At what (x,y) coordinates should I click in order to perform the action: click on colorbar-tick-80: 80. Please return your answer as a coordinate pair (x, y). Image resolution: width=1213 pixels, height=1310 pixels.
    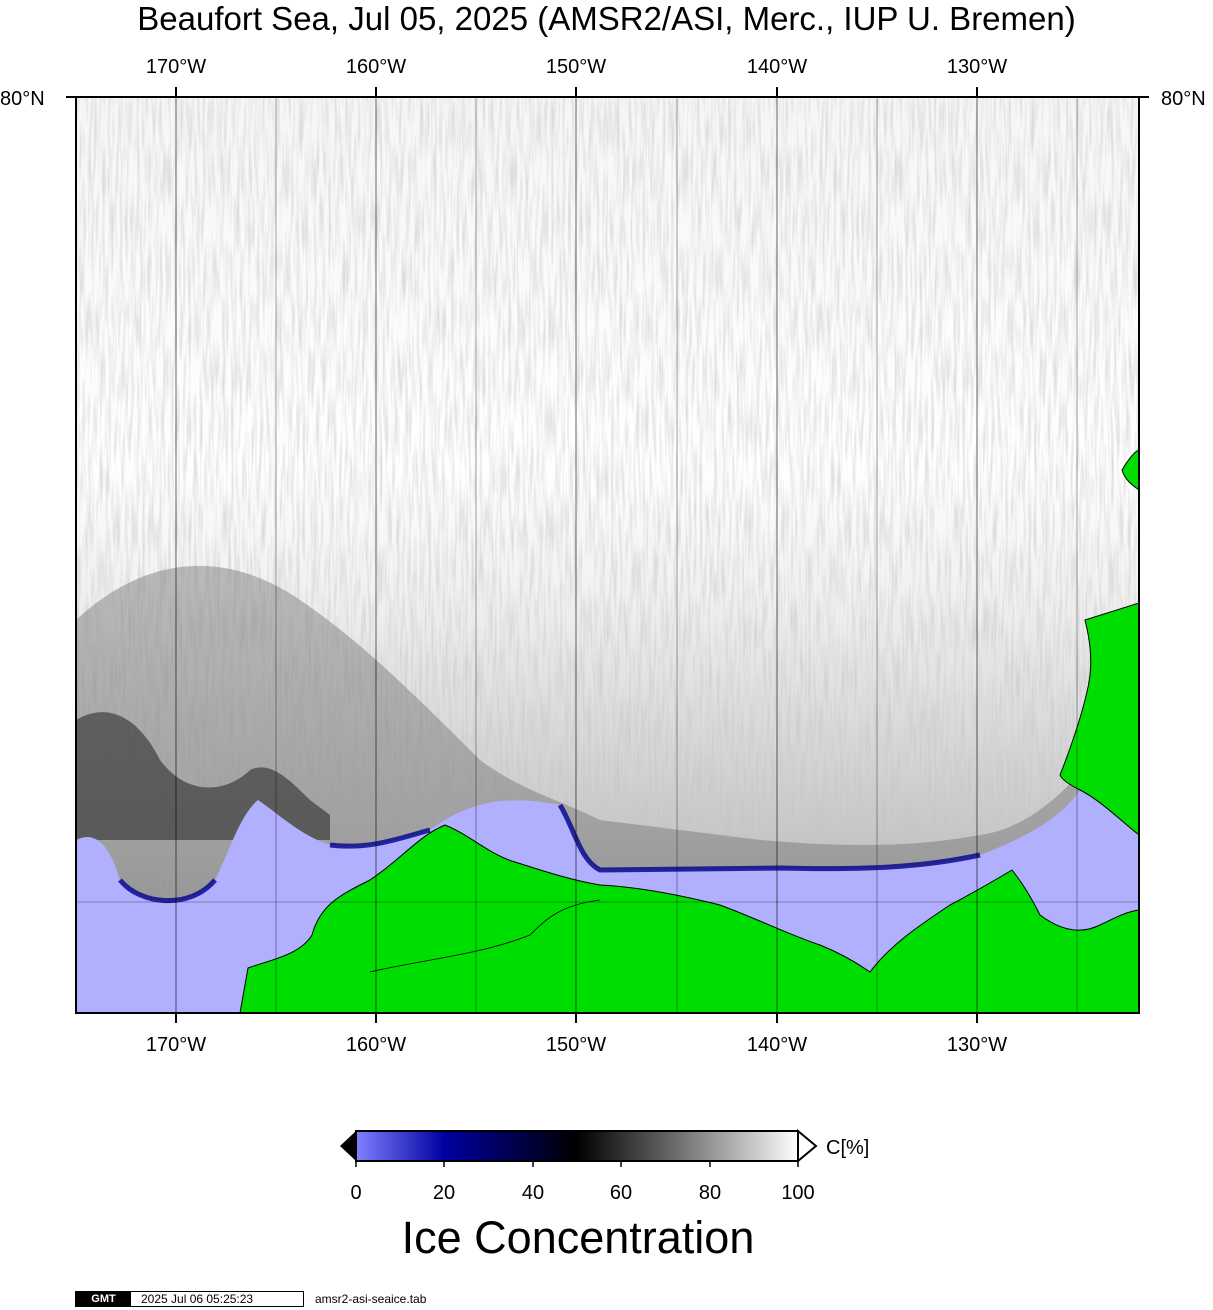
    Looking at the image, I should click on (710, 1193).